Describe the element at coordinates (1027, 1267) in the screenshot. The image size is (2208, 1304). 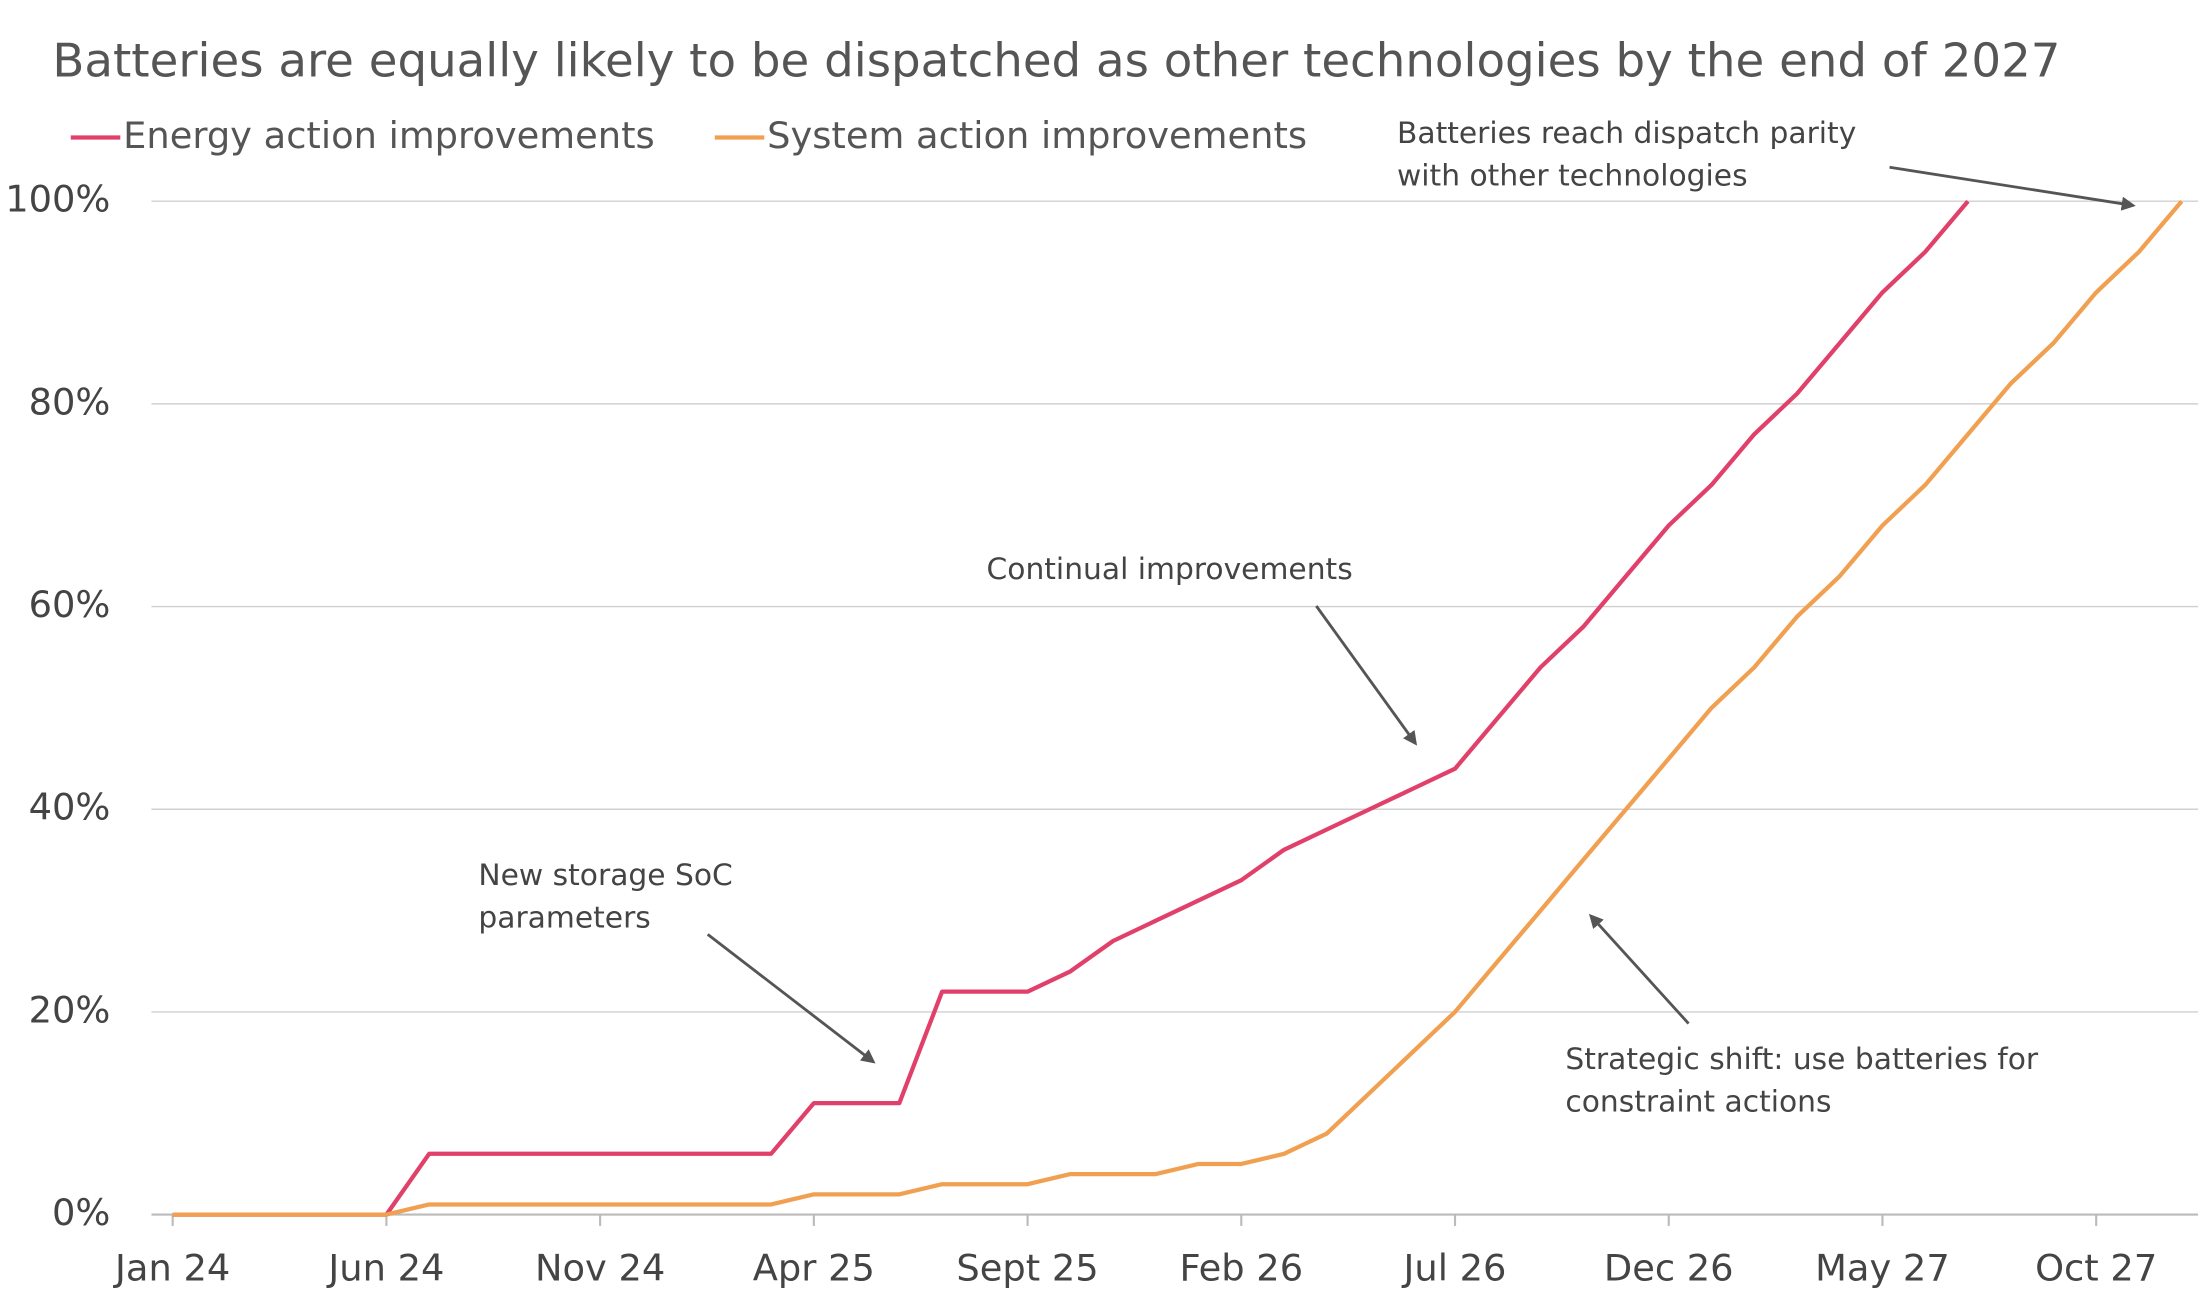
I see `x-tick-label: Sept 25` at that location.